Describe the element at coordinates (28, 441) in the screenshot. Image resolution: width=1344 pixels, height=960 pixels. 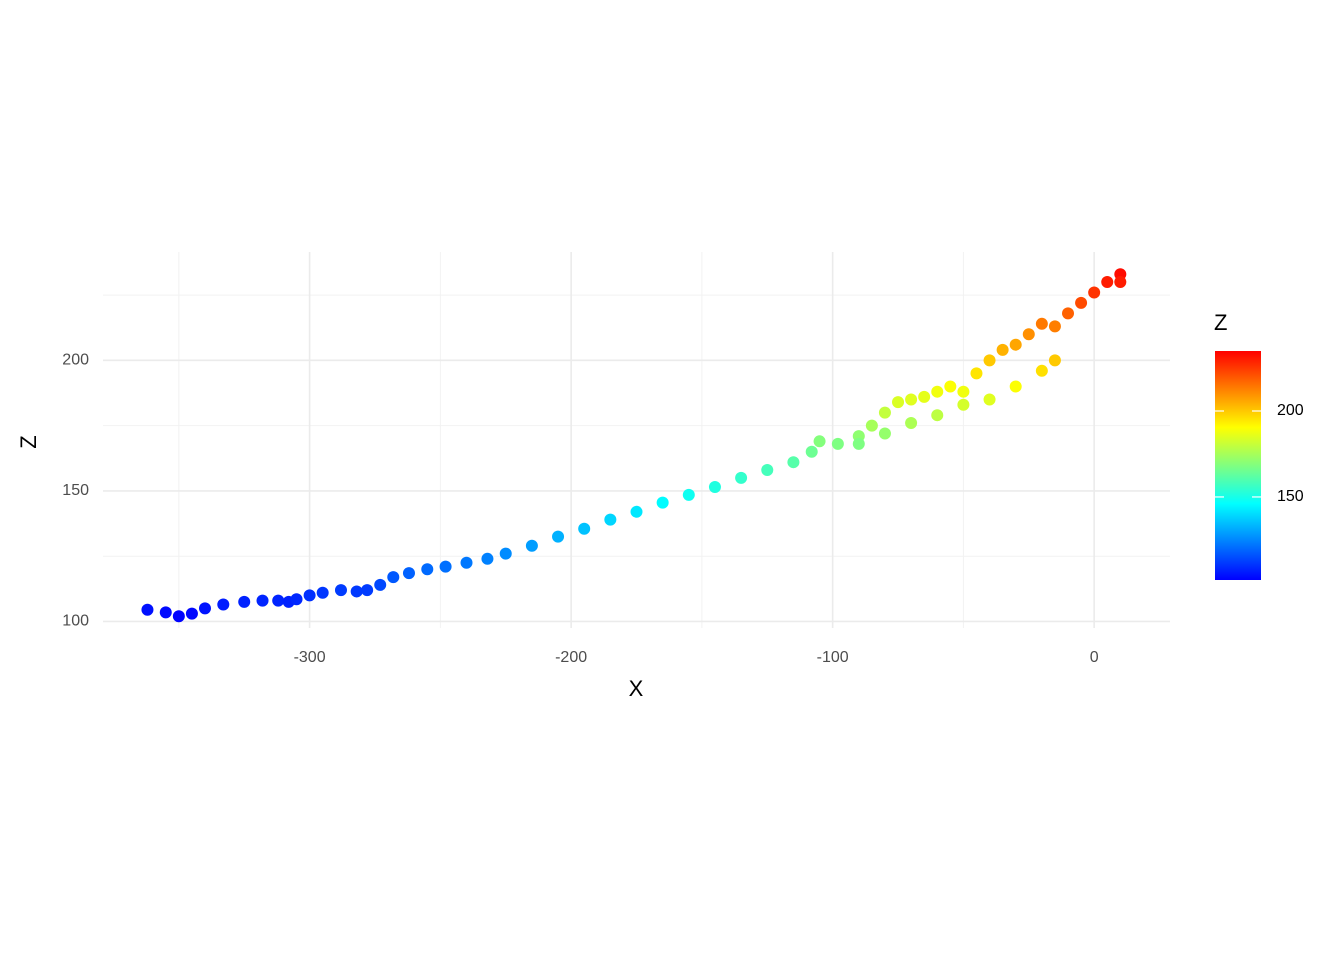
I see `y-axis-title: Z` at that location.